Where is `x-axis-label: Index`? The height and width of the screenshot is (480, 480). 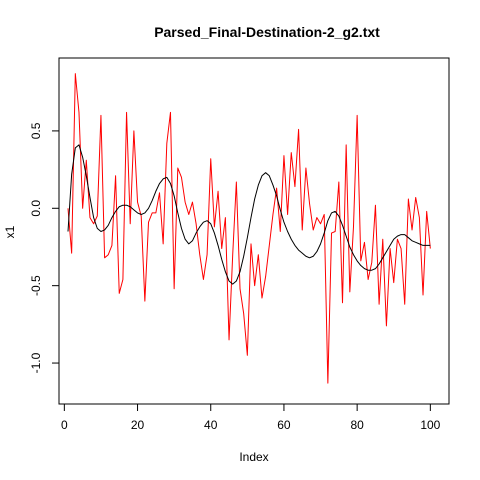 x-axis-label: Index is located at coordinates (253, 457).